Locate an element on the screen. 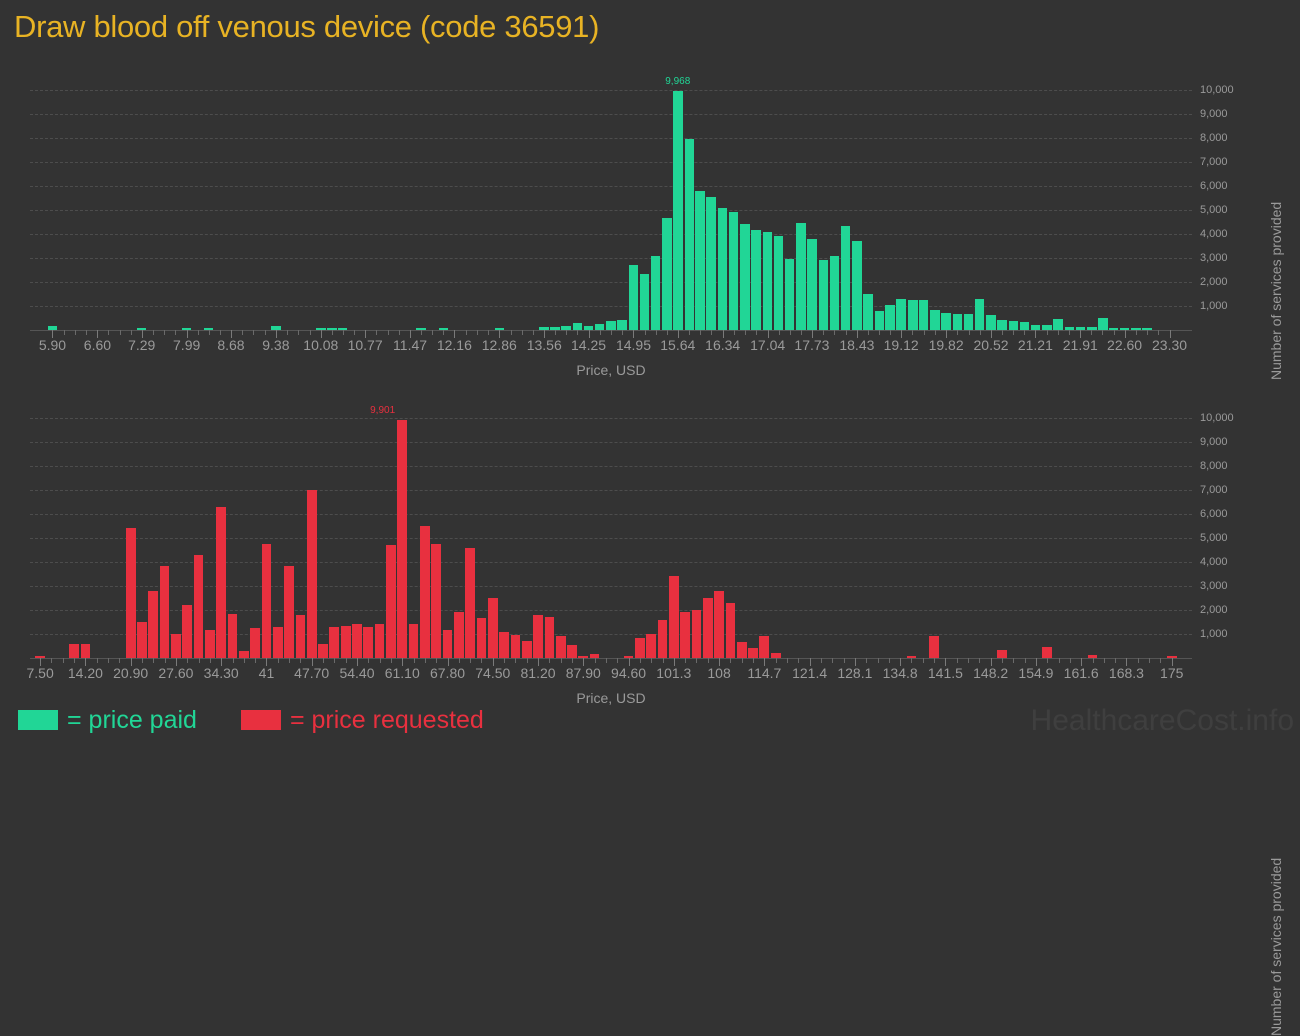 Image resolution: width=1300 pixels, height=1036 pixels. legend-item-price-requested: = price requested is located at coordinates (362, 720).